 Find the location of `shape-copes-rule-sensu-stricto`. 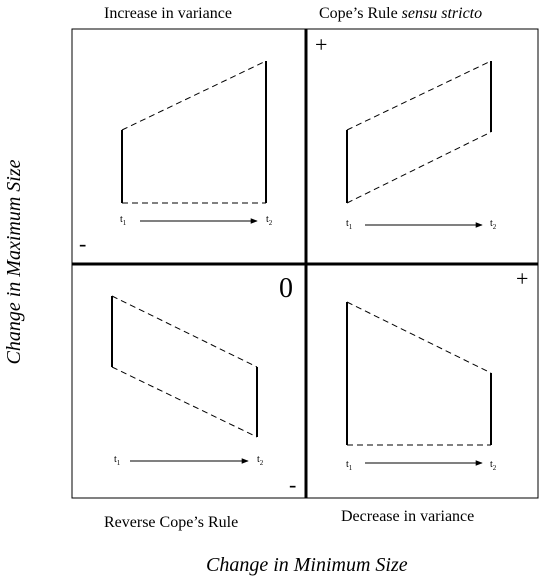

shape-copes-rule-sensu-stricto is located at coordinates (419, 144).